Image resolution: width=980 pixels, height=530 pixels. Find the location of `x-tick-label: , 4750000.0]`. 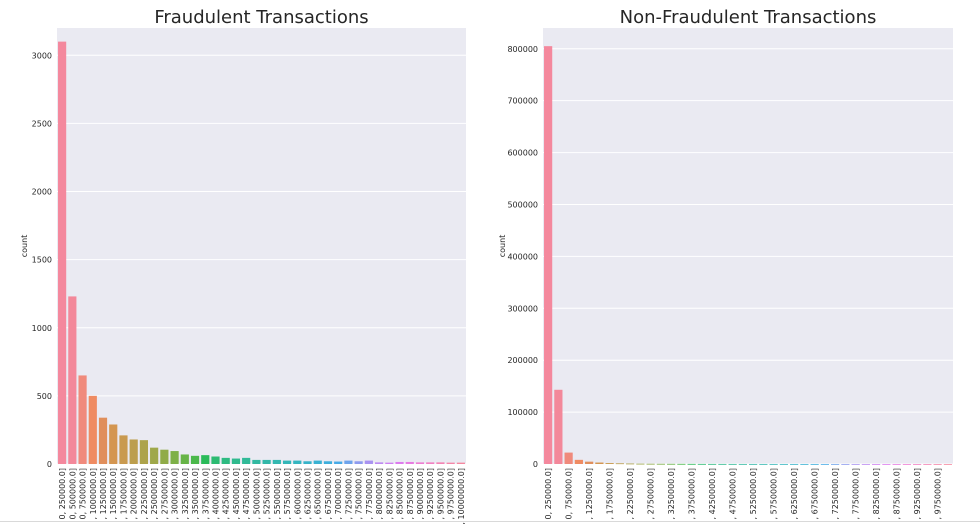

x-tick-label: , 4750000.0] is located at coordinates (733, 493).